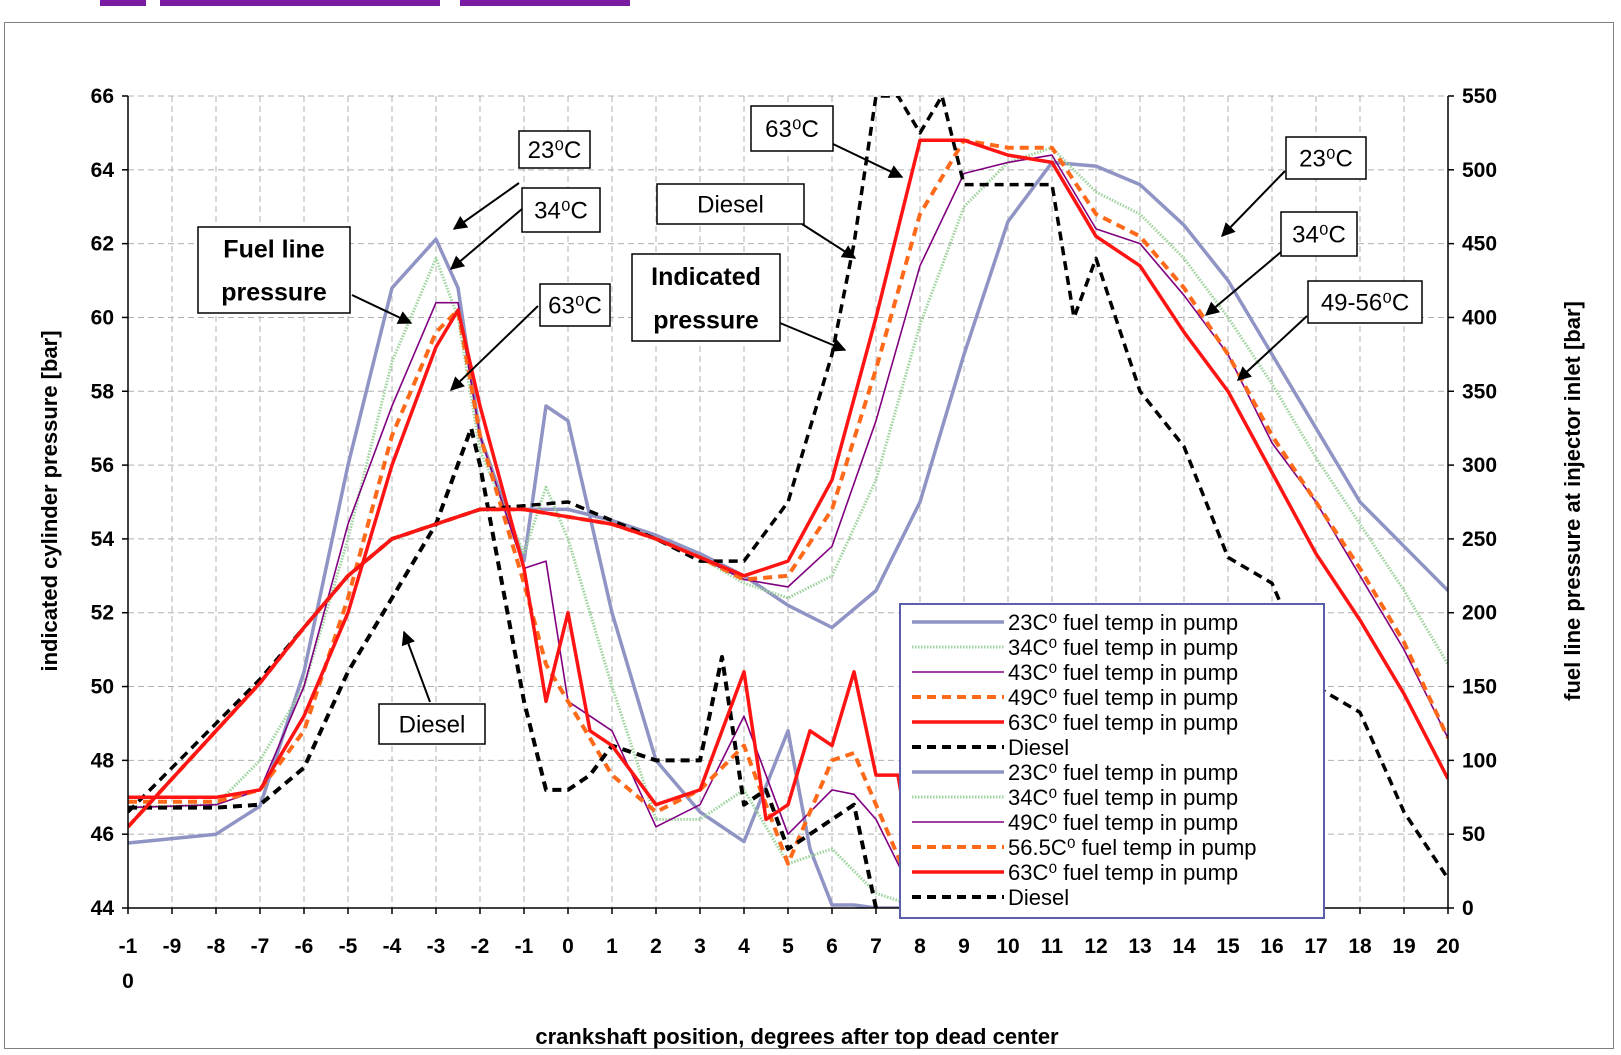 The height and width of the screenshot is (1055, 1621). Describe the element at coordinates (102, 613) in the screenshot. I see `y-tick-label-left: 52` at that location.